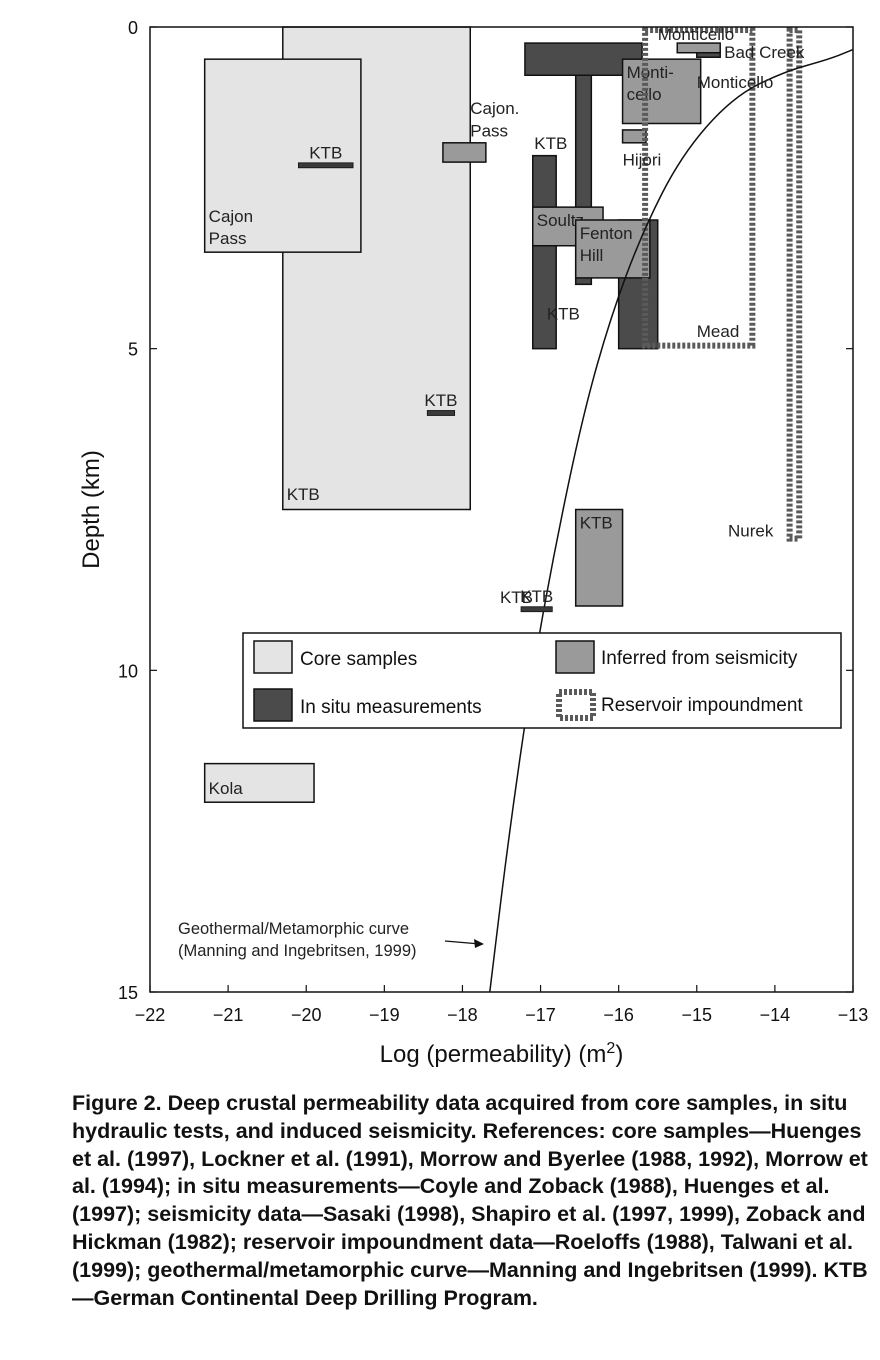 The width and height of the screenshot is (880, 1360). Describe the element at coordinates (479, 943) in the screenshot. I see `curve-label-arrowhead` at that location.